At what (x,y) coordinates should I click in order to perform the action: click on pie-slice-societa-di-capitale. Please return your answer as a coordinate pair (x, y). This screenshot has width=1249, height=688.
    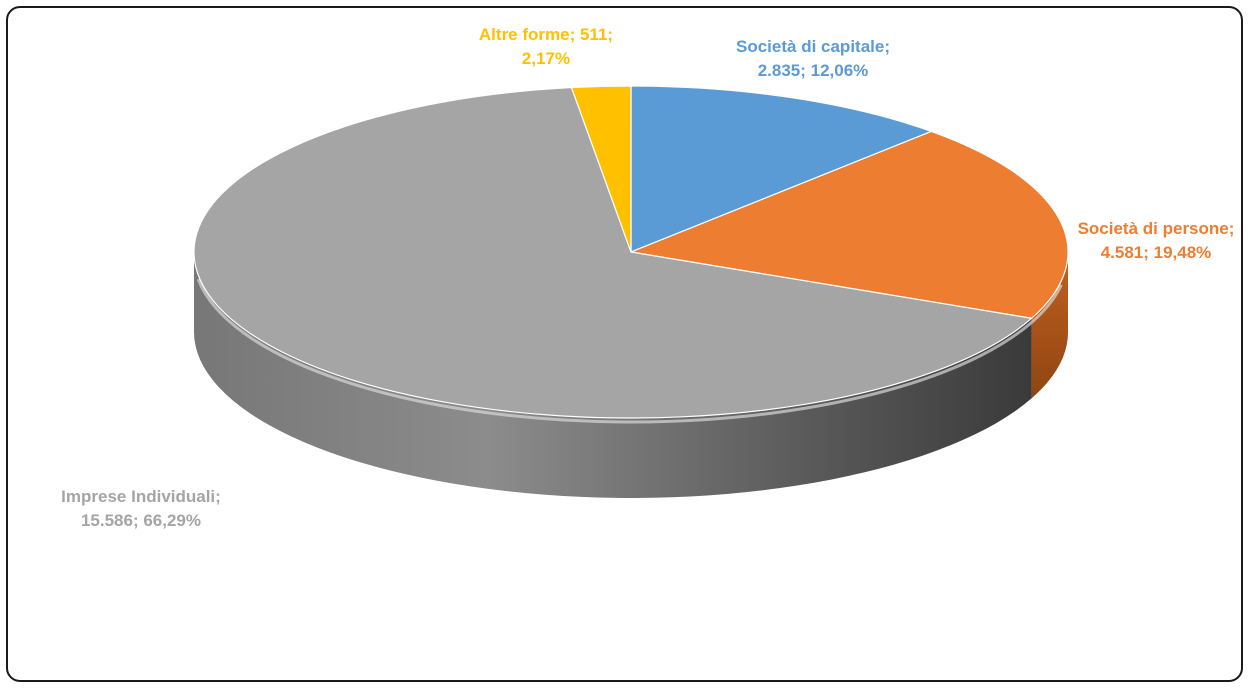
    Looking at the image, I should click on (781, 169).